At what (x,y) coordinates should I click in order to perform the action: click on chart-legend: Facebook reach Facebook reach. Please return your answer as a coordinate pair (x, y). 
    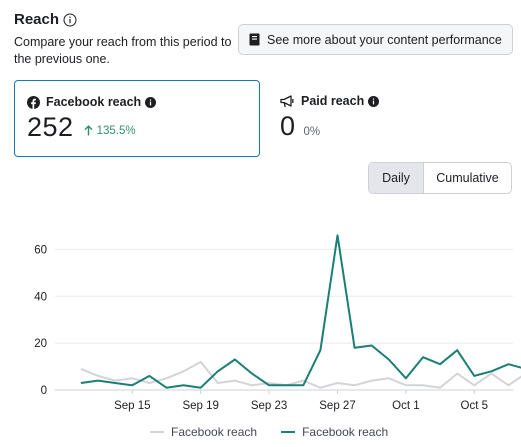
    Looking at the image, I should click on (281, 432).